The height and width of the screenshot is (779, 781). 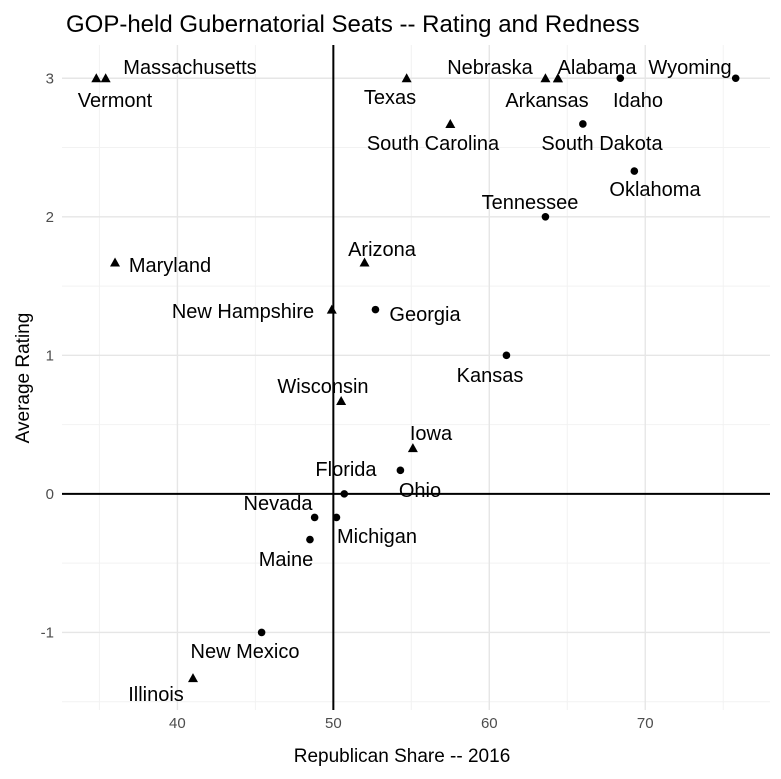 I want to click on x-tick-label: 40, so click(x=177, y=723).